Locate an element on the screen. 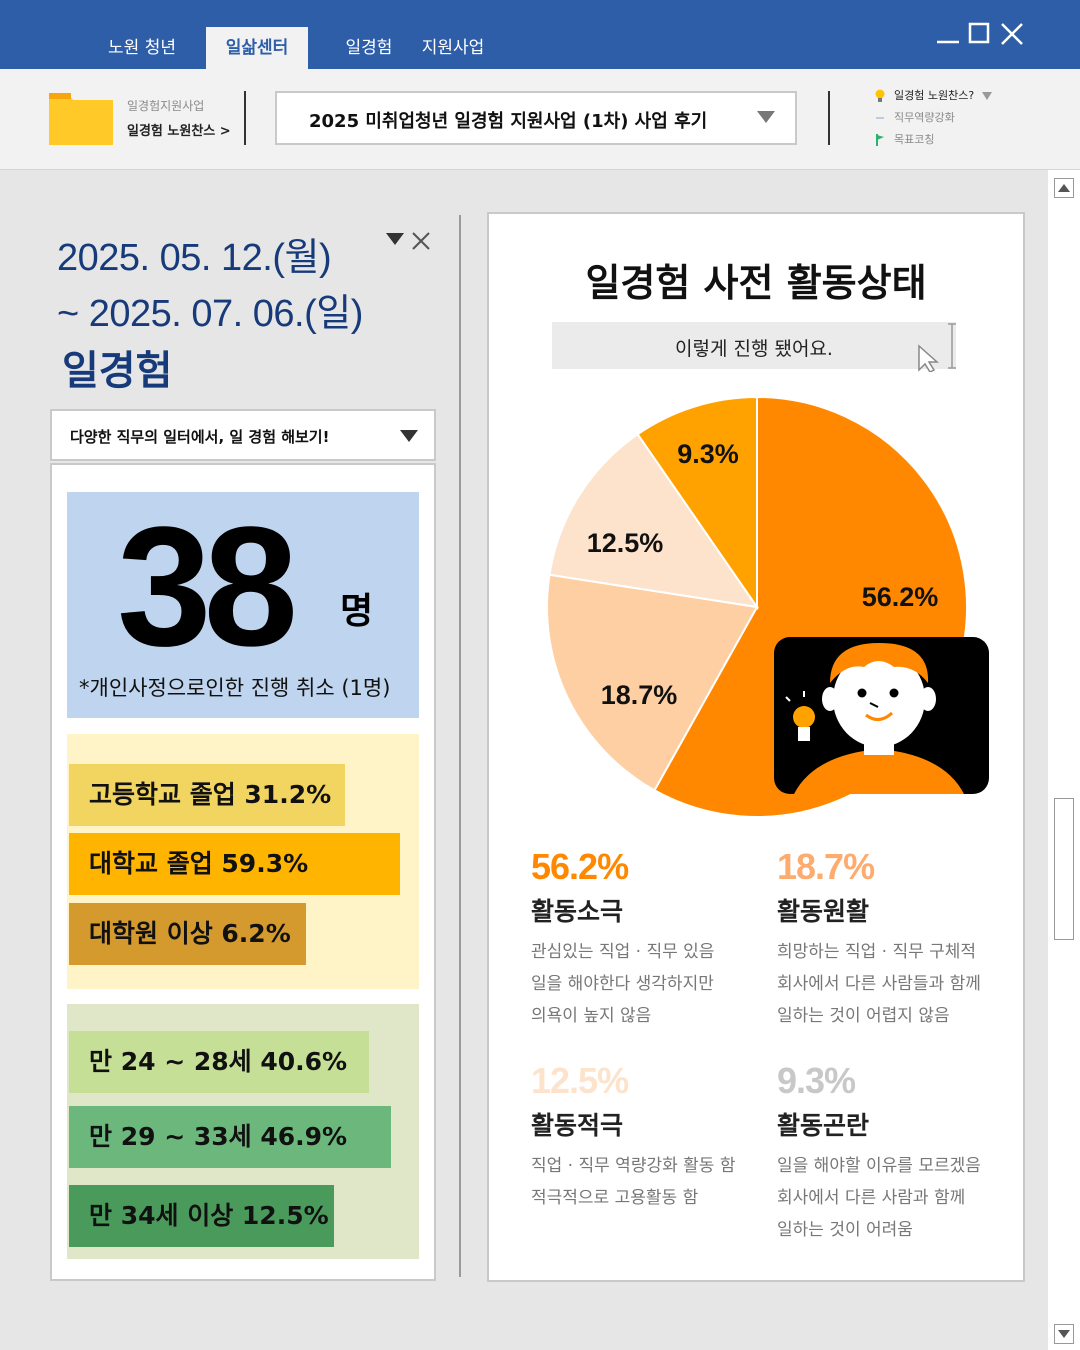  legend-percent: 9.3% is located at coordinates (816, 1080).